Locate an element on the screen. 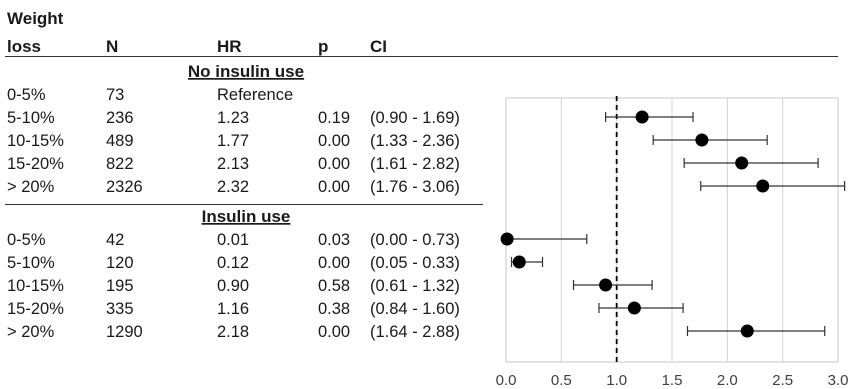  x-tick-label: 1.5 is located at coordinates (672, 380).